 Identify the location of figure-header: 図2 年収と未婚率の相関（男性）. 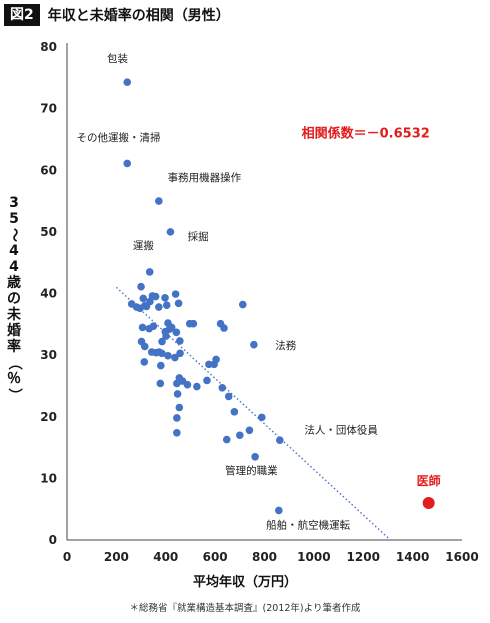
(117, 15).